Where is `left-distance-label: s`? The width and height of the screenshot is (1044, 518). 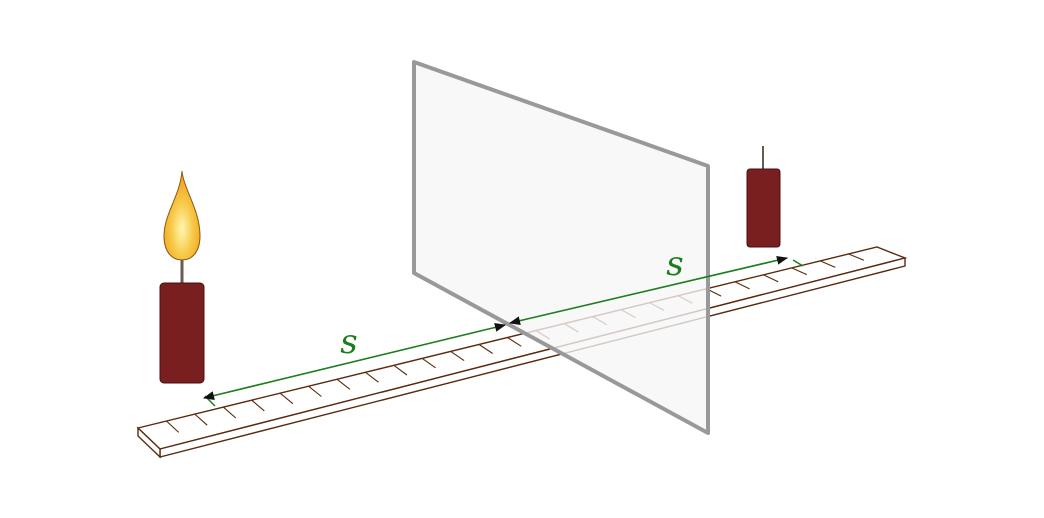
left-distance-label: s is located at coordinates (348, 342).